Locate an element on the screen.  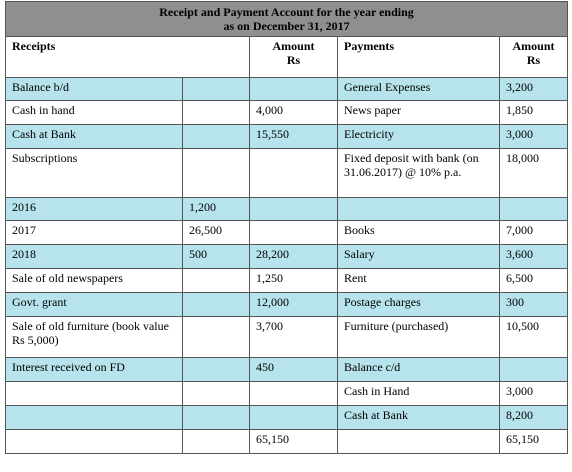
amount-cell: 4,000 is located at coordinates (293, 112).